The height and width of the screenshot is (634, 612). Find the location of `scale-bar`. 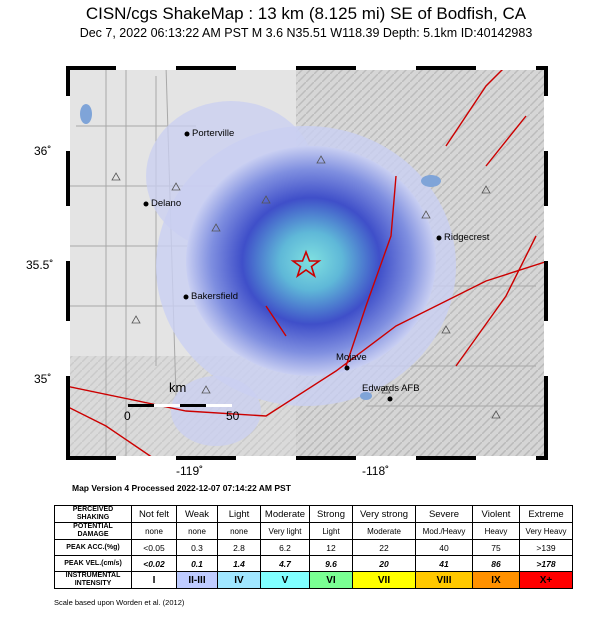

scale-bar is located at coordinates (180, 405).